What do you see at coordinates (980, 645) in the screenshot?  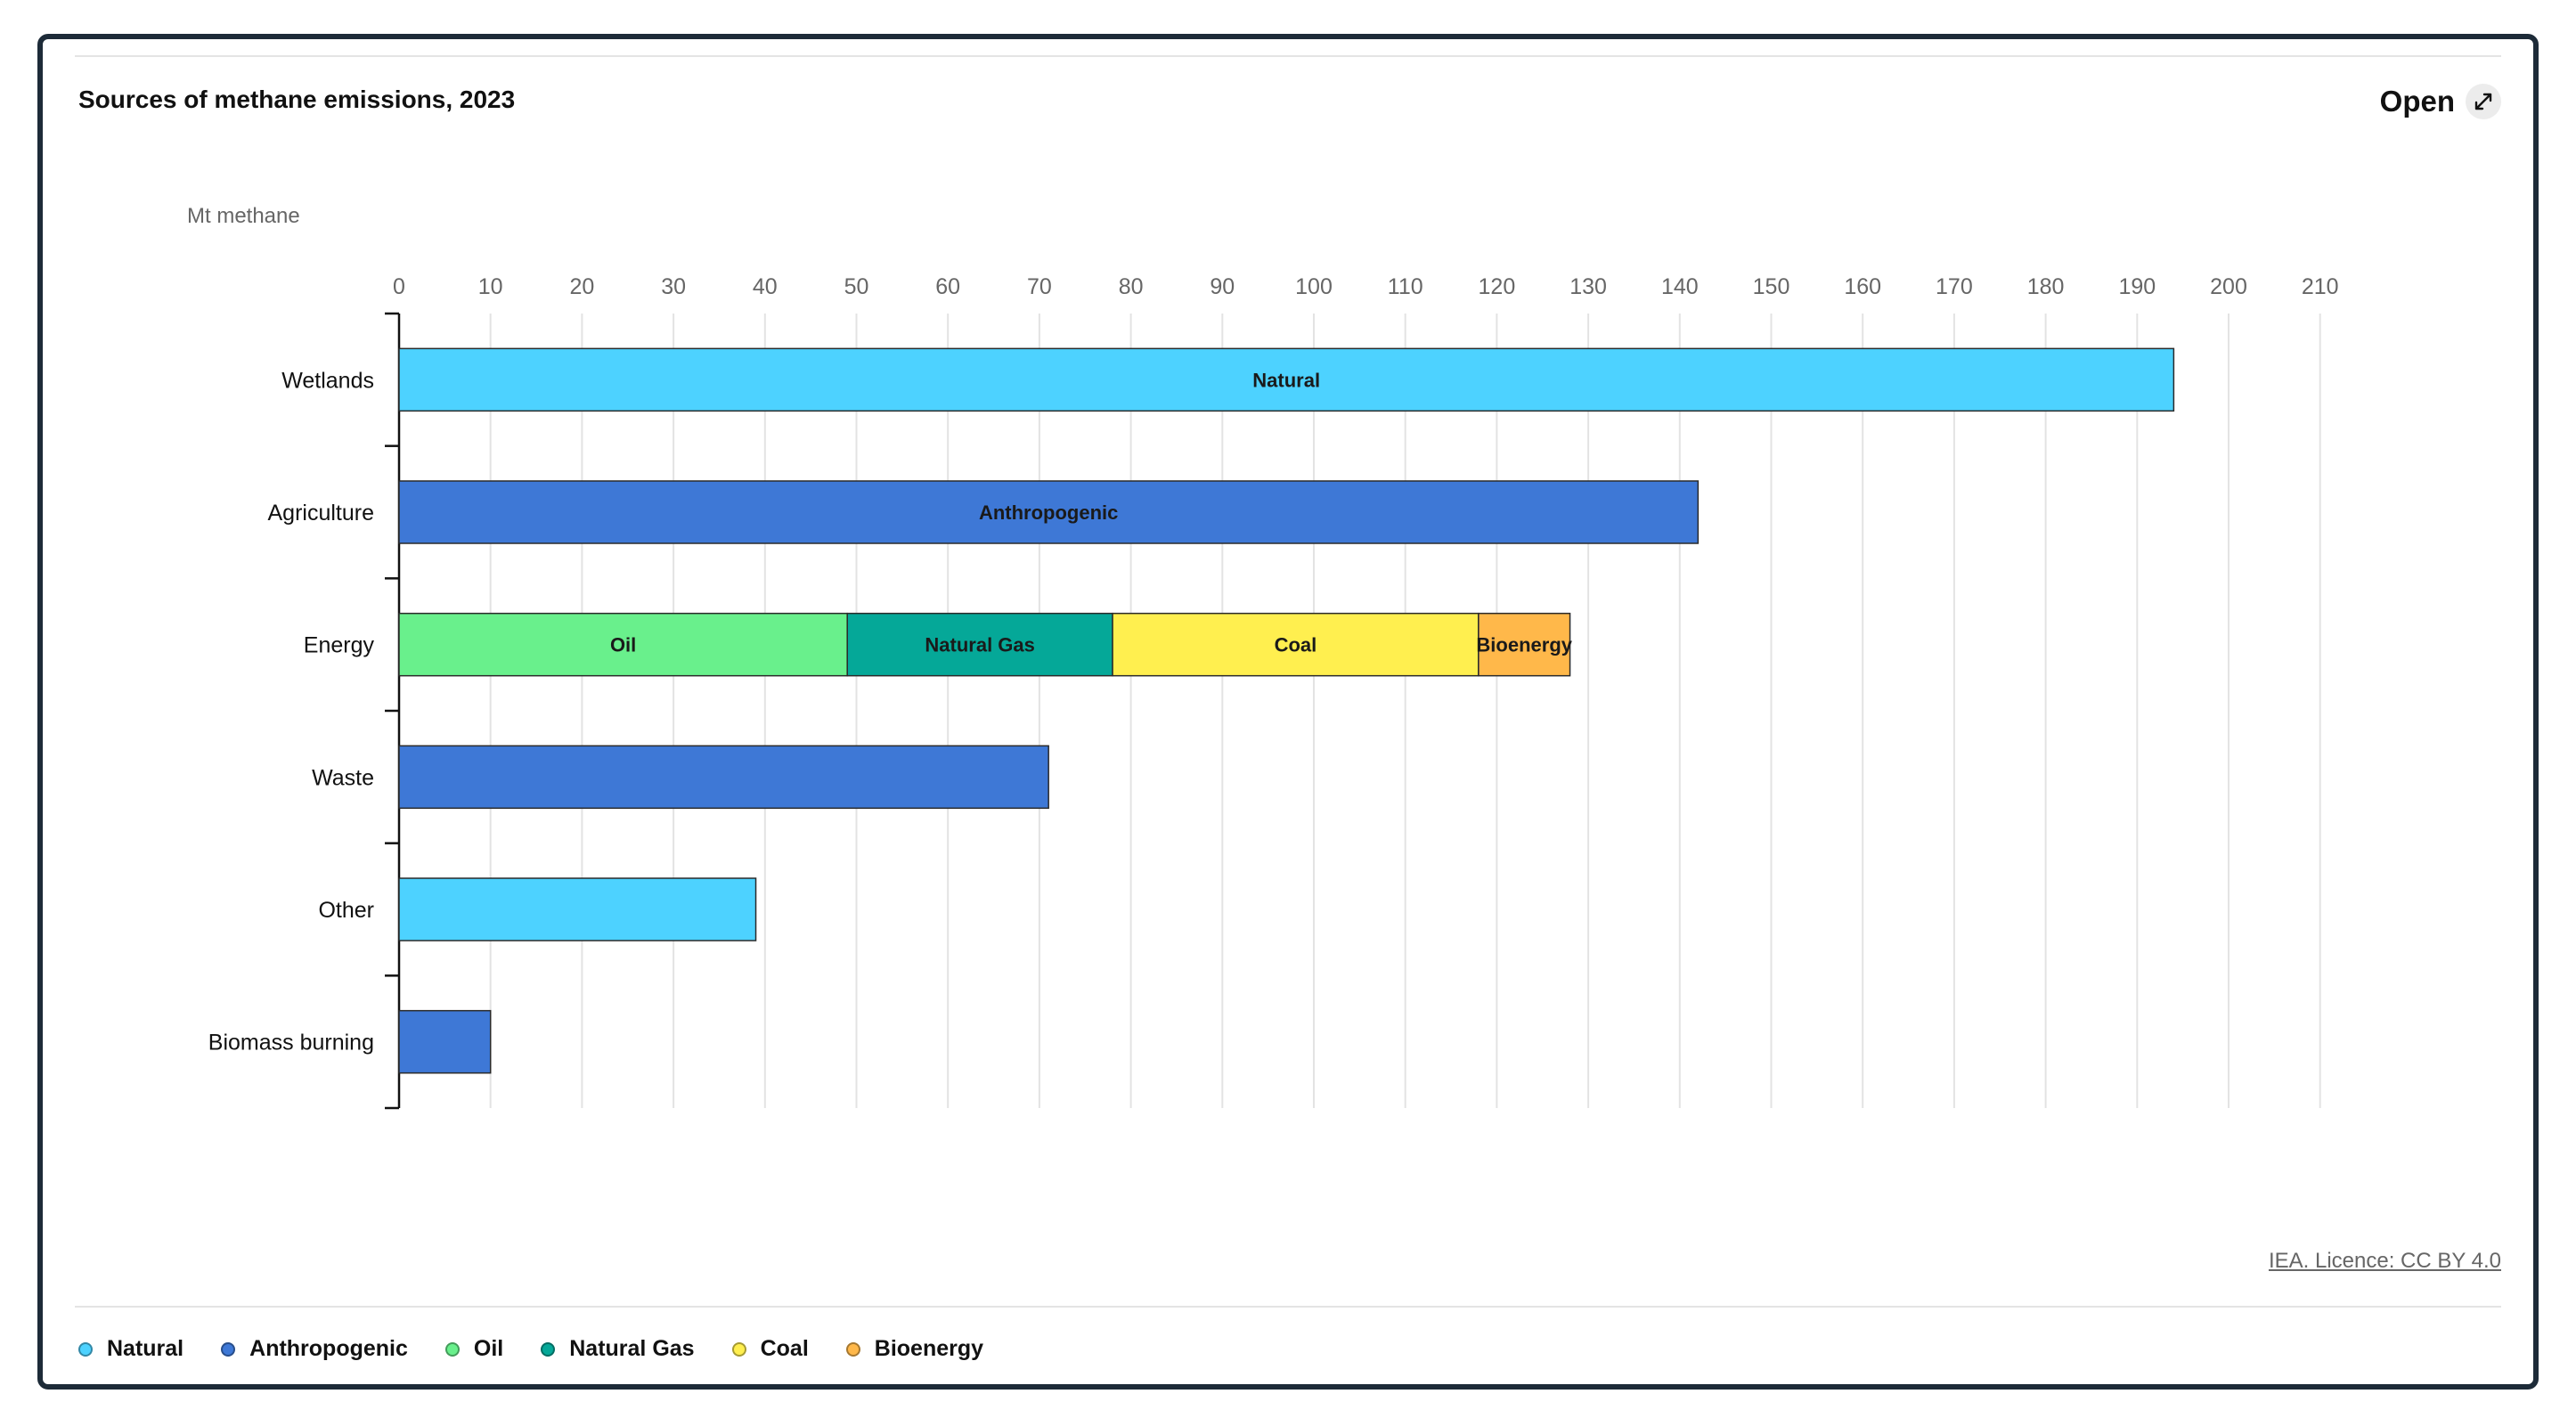 I see `bar-data-label: Natural Gas` at bounding box center [980, 645].